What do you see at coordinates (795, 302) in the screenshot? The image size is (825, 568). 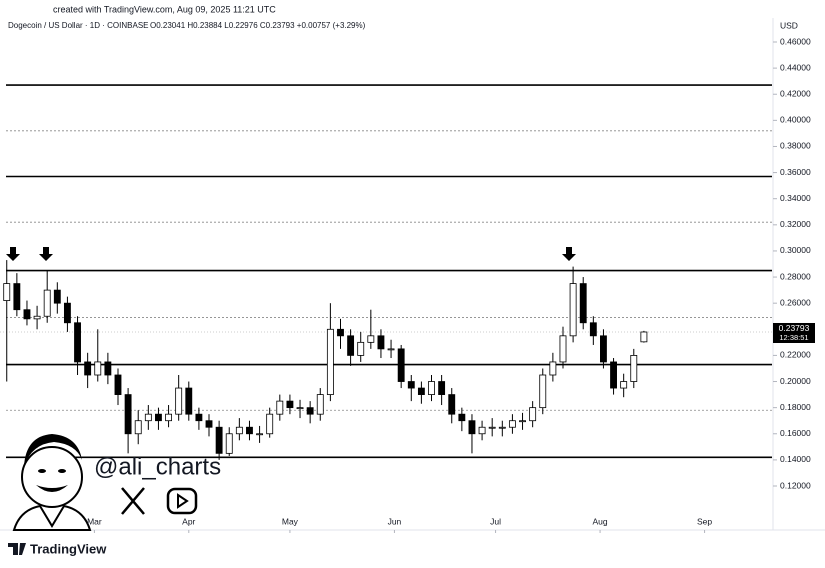 I see `y-tick-label: 0.26000` at bounding box center [795, 302].